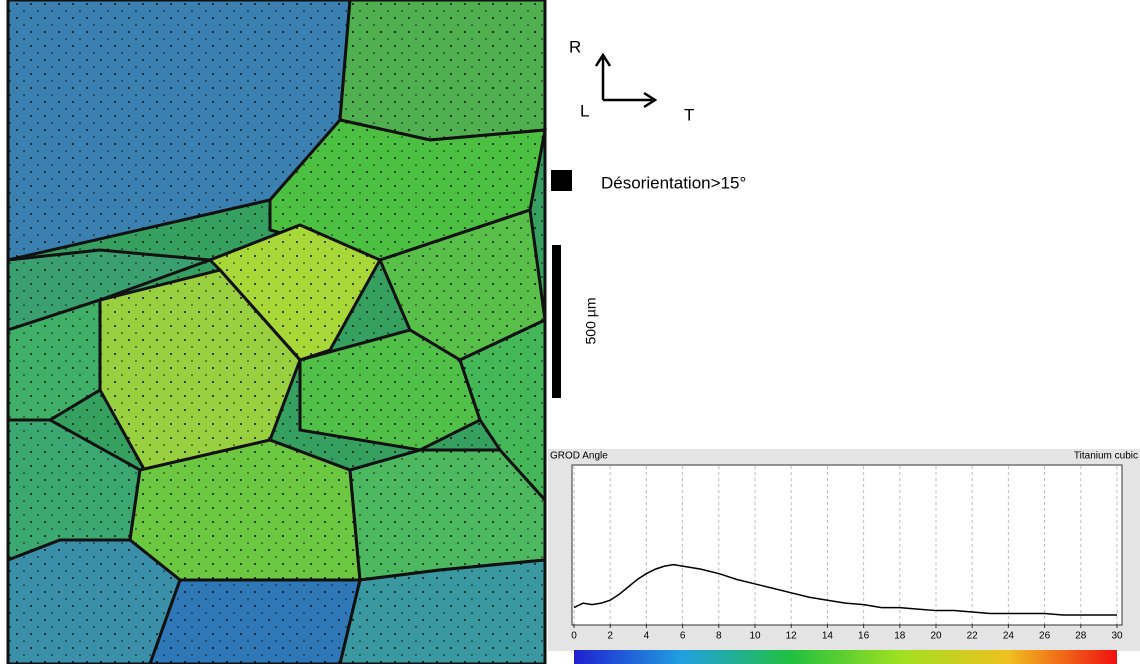  I want to click on legend-label: Désorientation>15°, so click(673, 182).